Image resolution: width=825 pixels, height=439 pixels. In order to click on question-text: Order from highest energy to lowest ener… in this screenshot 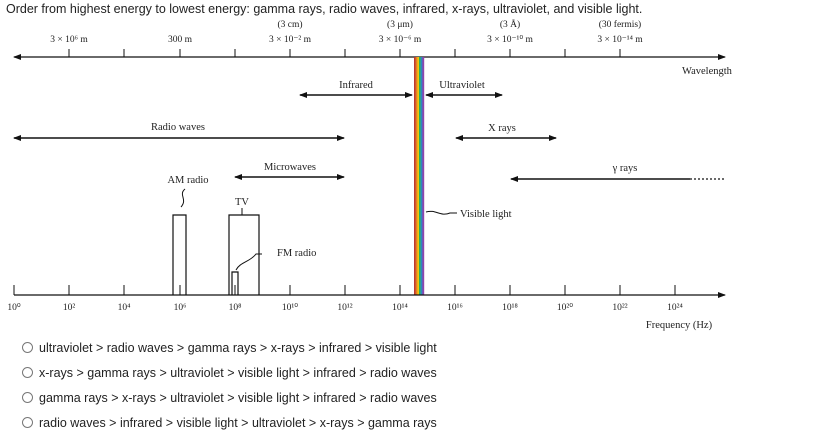, I will do `click(324, 9)`.